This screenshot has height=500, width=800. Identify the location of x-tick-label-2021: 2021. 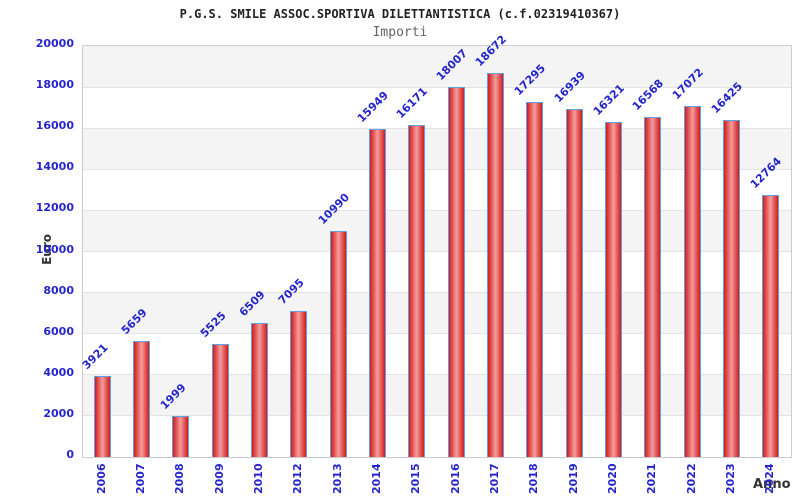
(652, 478).